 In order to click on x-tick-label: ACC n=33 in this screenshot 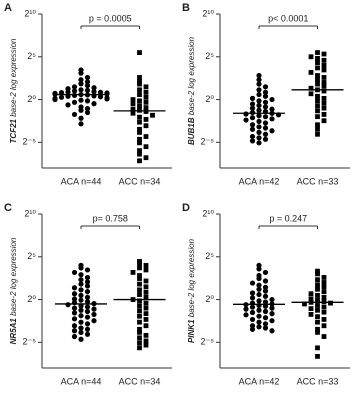, I will do `click(318, 181)`.